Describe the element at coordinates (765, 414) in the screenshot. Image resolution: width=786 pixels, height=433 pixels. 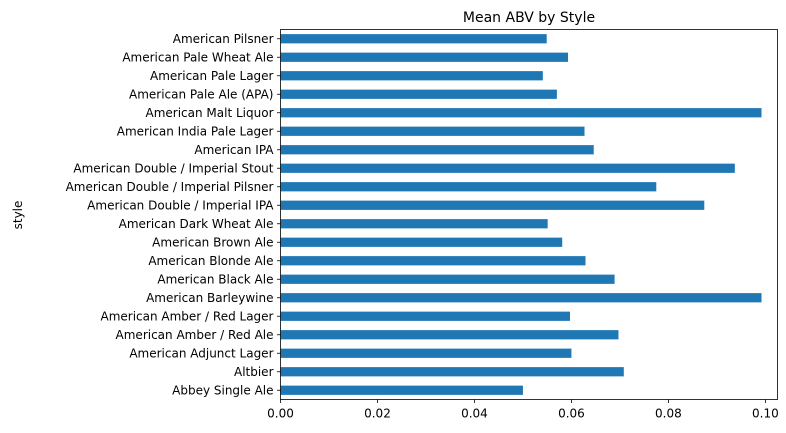
I see `x-tick-label: 0.10` at that location.